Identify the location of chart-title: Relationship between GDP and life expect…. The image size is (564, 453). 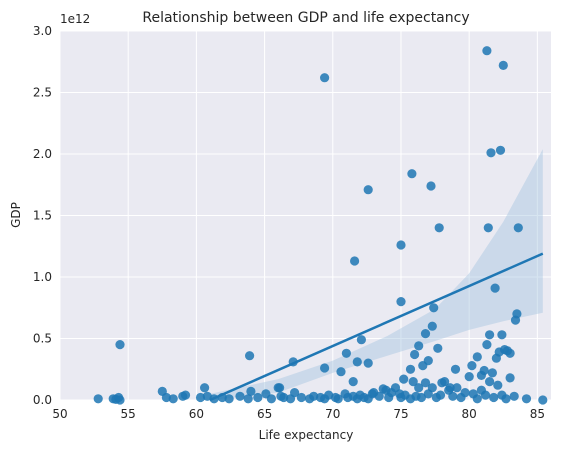
(305, 18).